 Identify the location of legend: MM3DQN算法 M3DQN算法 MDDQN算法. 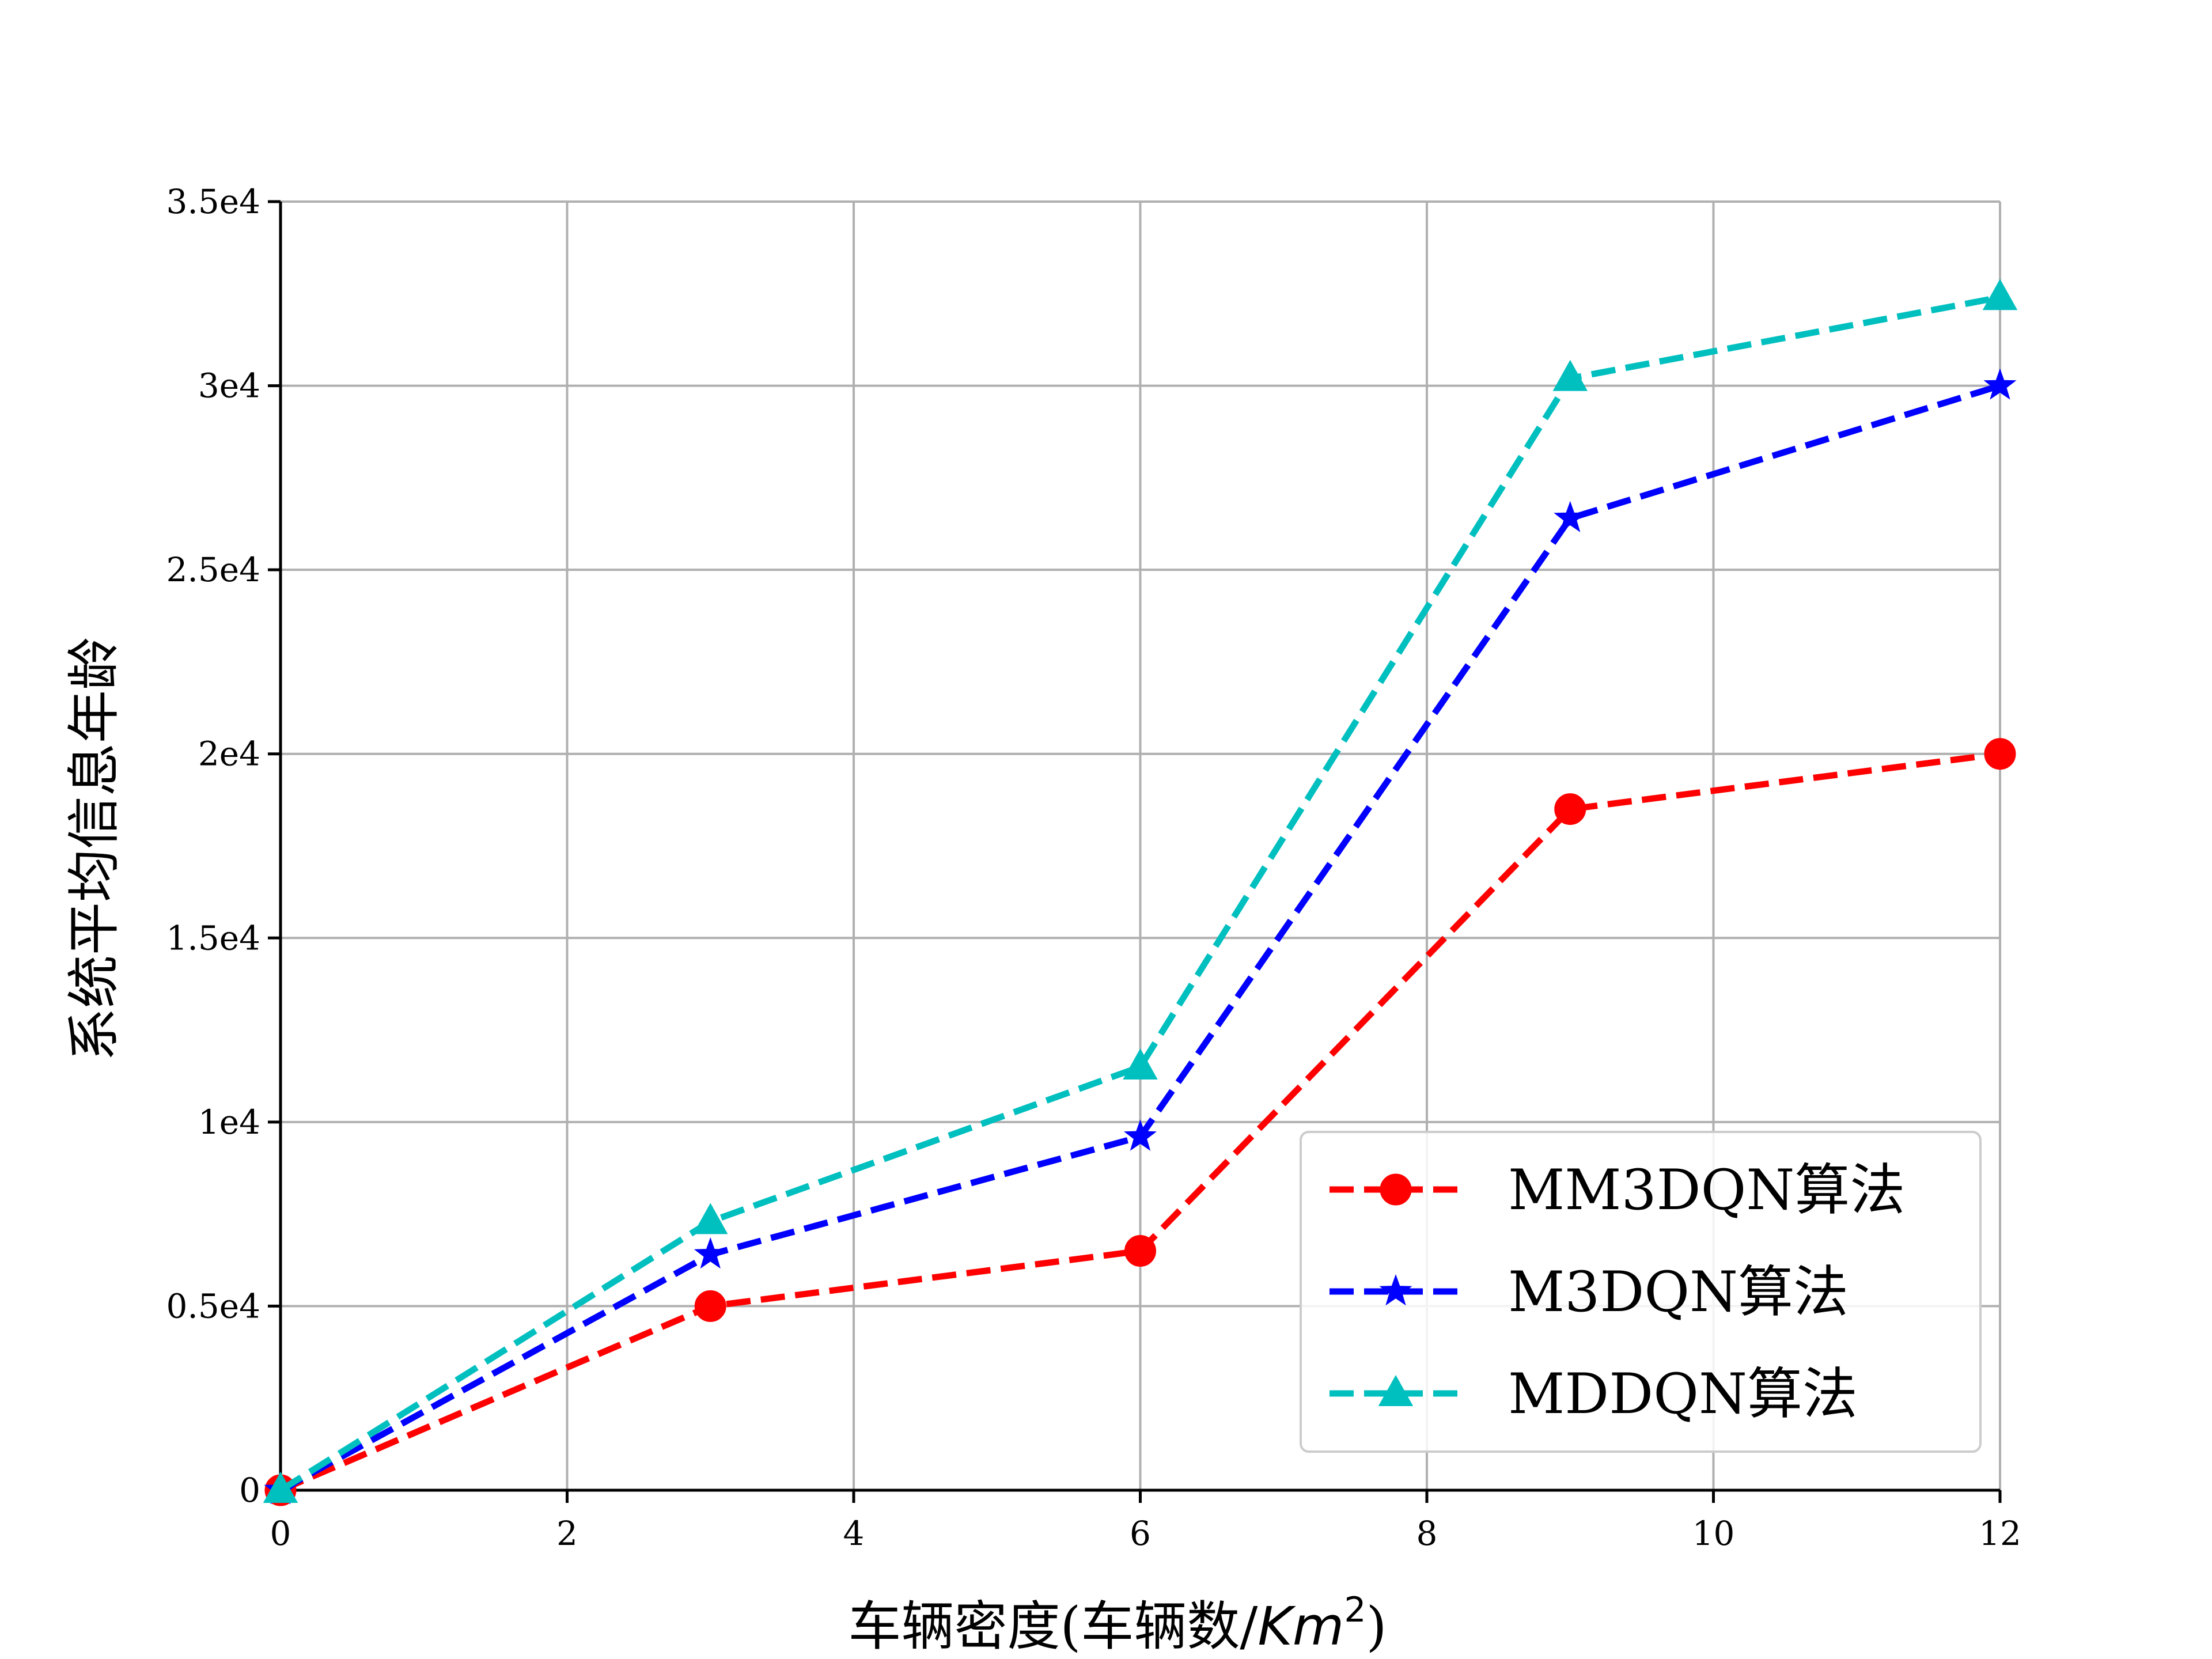
(1641, 1292).